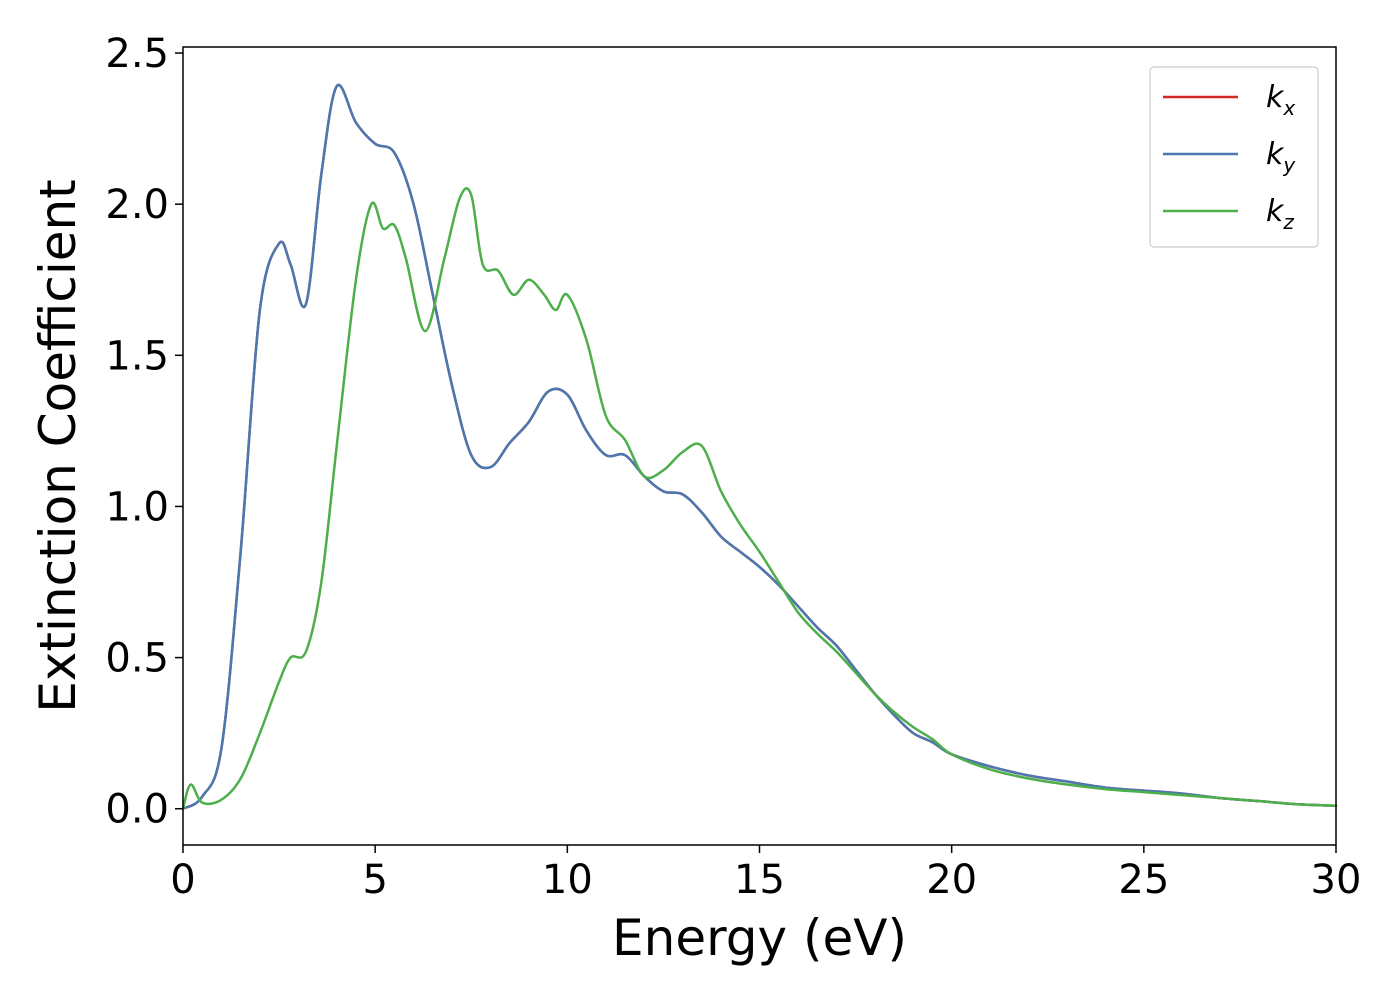  What do you see at coordinates (1280, 214) in the screenshot?
I see `legend-label-kz: kz` at bounding box center [1280, 214].